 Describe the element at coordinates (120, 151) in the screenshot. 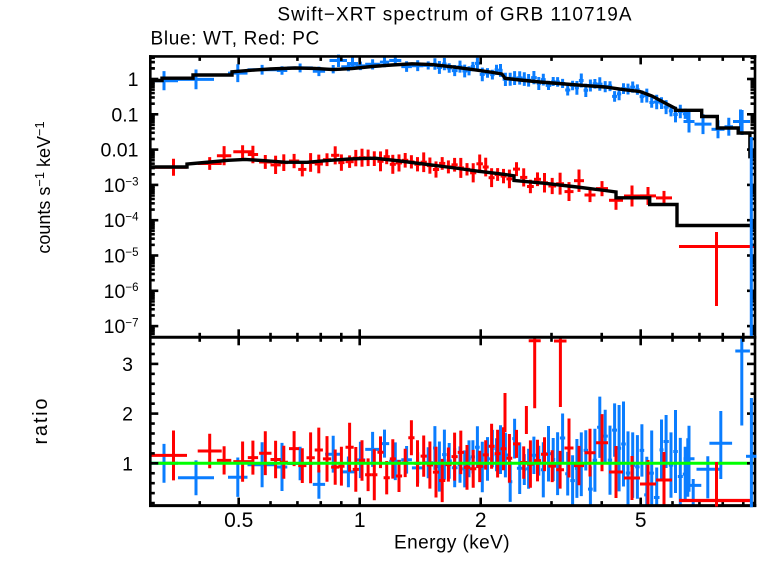

I see `svg-text: 0.01` at that location.